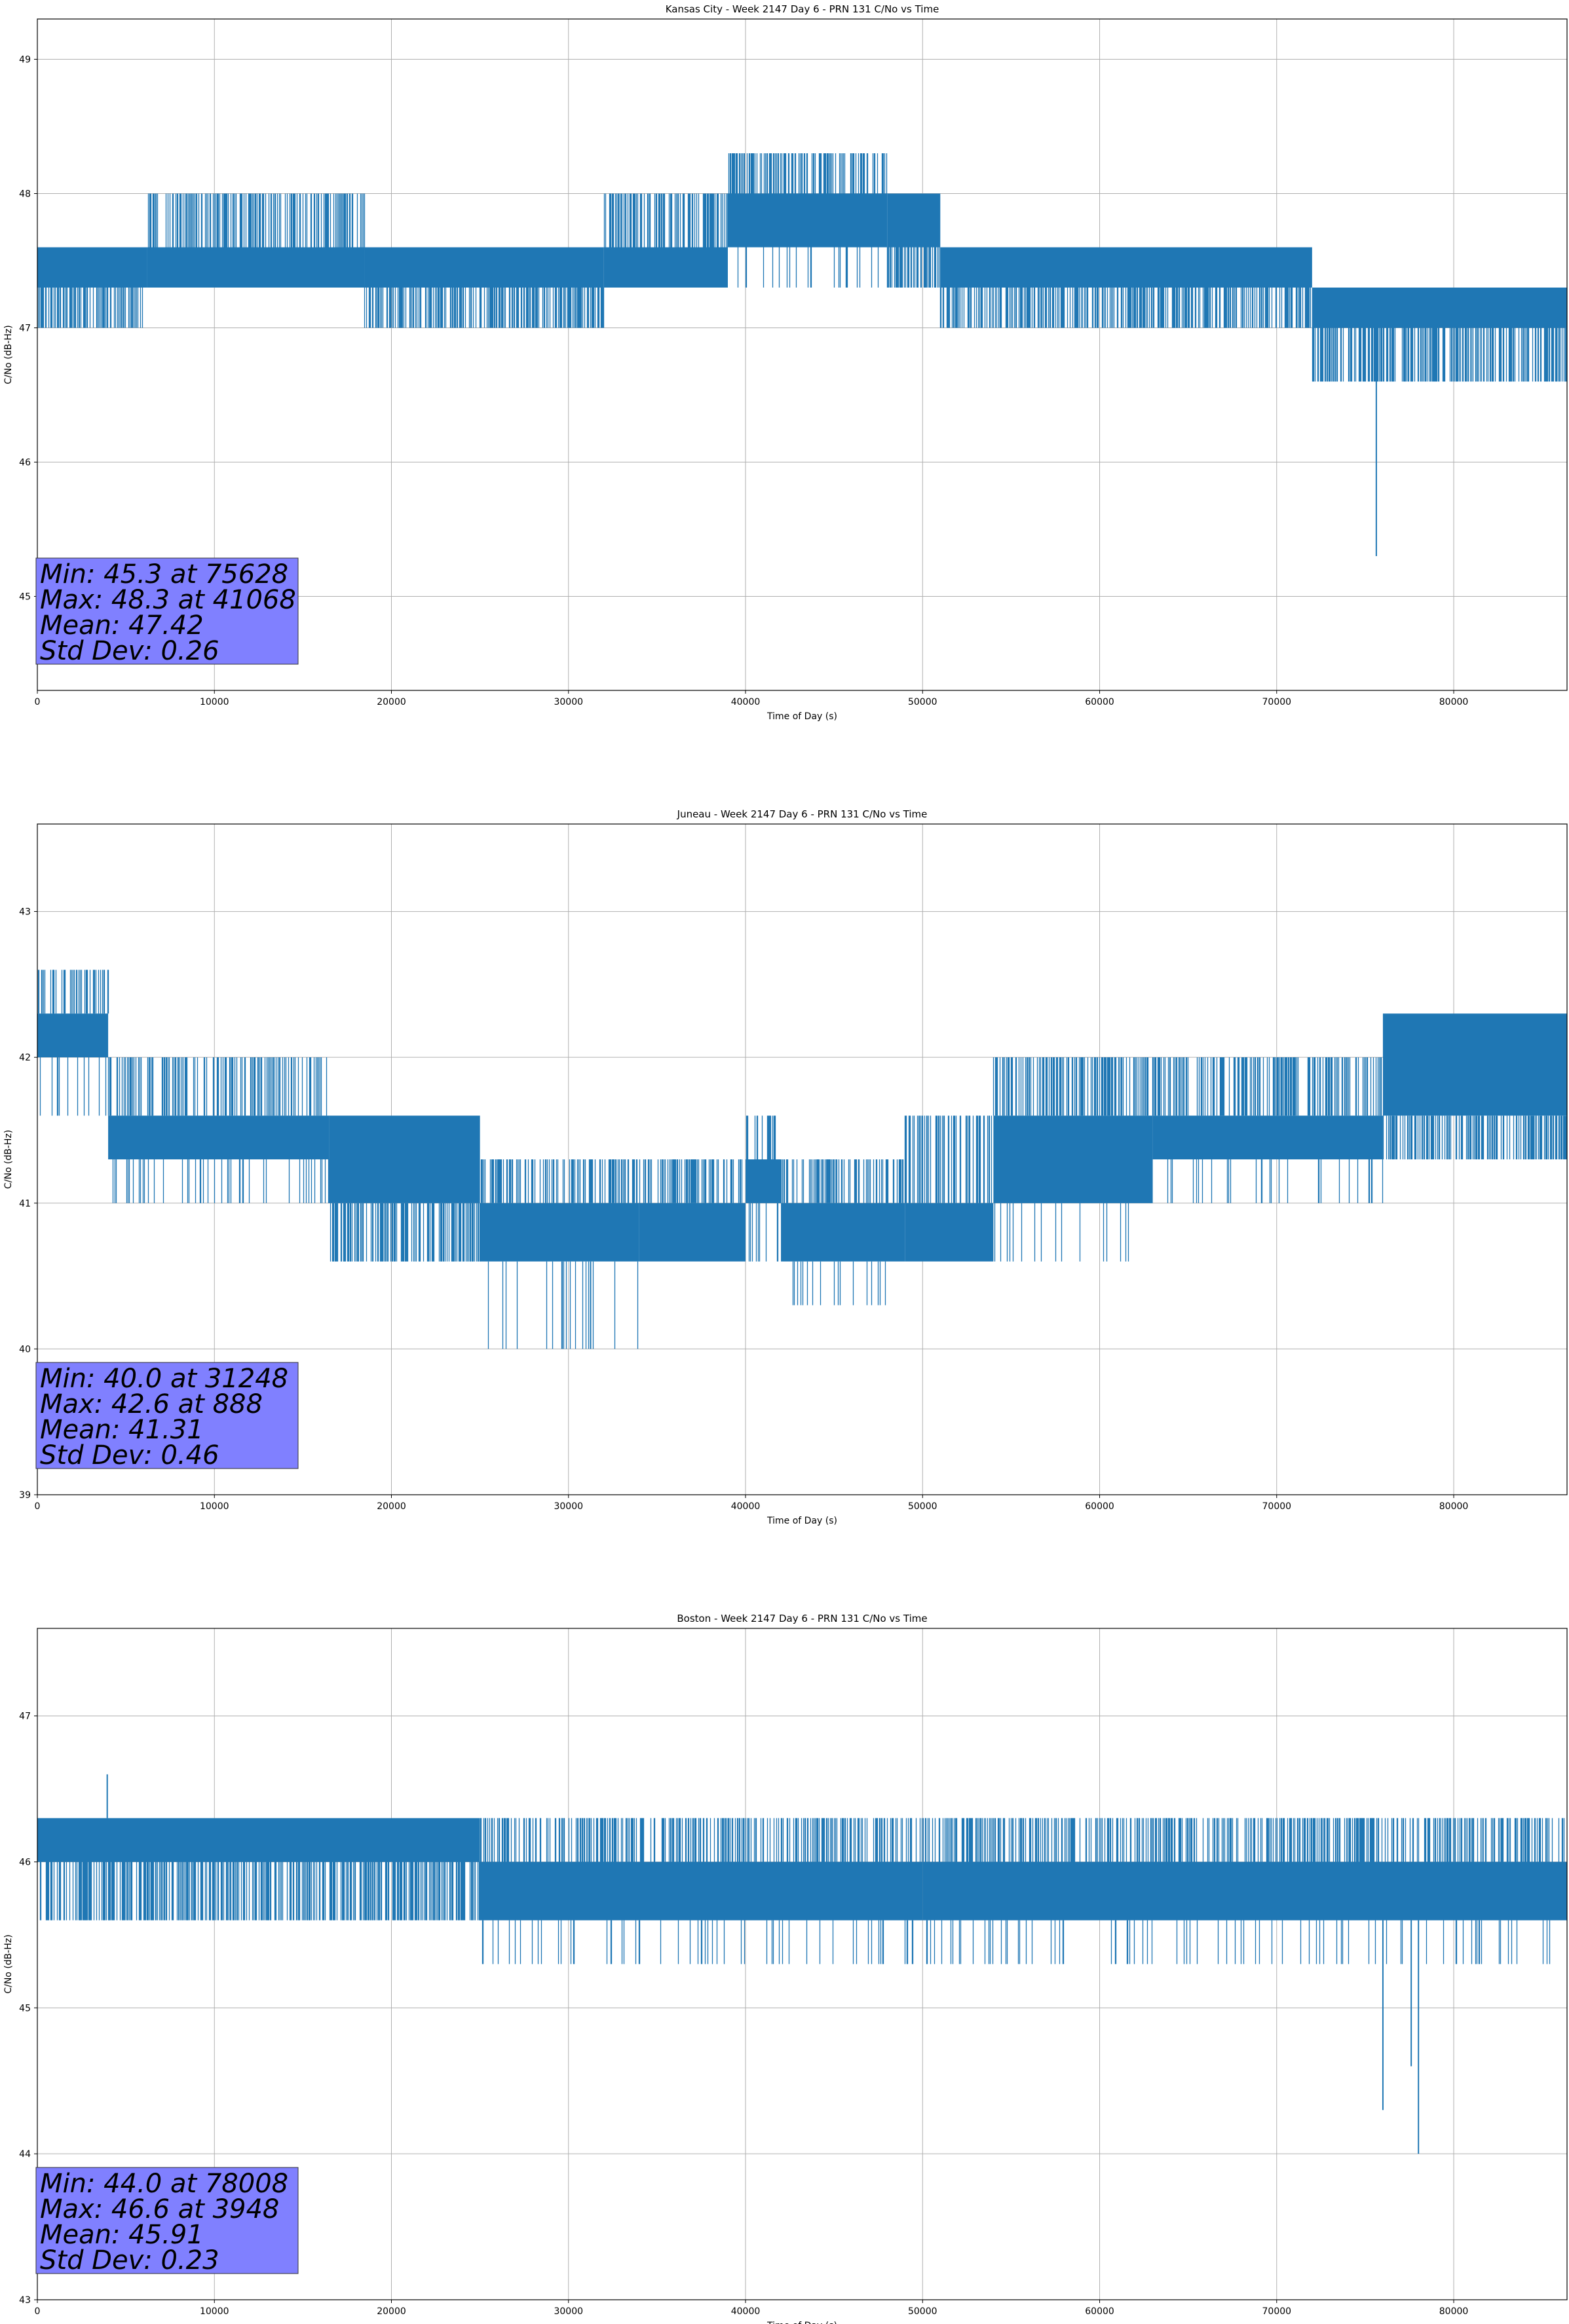 The height and width of the screenshot is (2324, 1569). I want to click on y-tick-label: 46, so click(25, 1863).